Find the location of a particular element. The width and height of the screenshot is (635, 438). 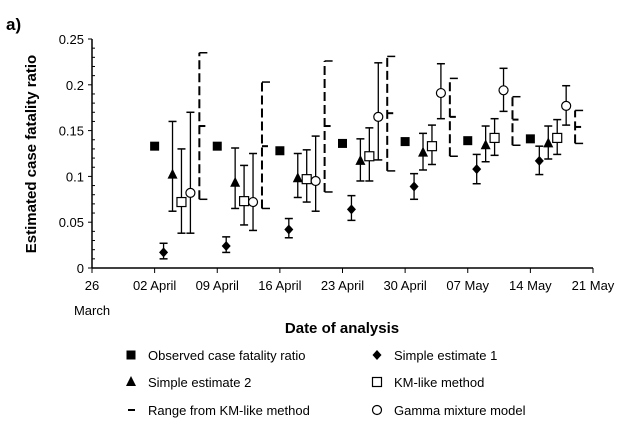

legend-label: Range from KM-like method is located at coordinates (229, 410).